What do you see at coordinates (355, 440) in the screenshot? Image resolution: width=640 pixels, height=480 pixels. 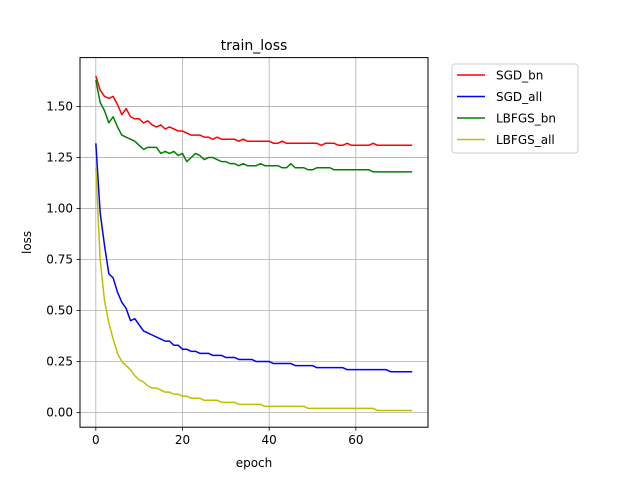 I see `x-tick-label: 60` at bounding box center [355, 440].